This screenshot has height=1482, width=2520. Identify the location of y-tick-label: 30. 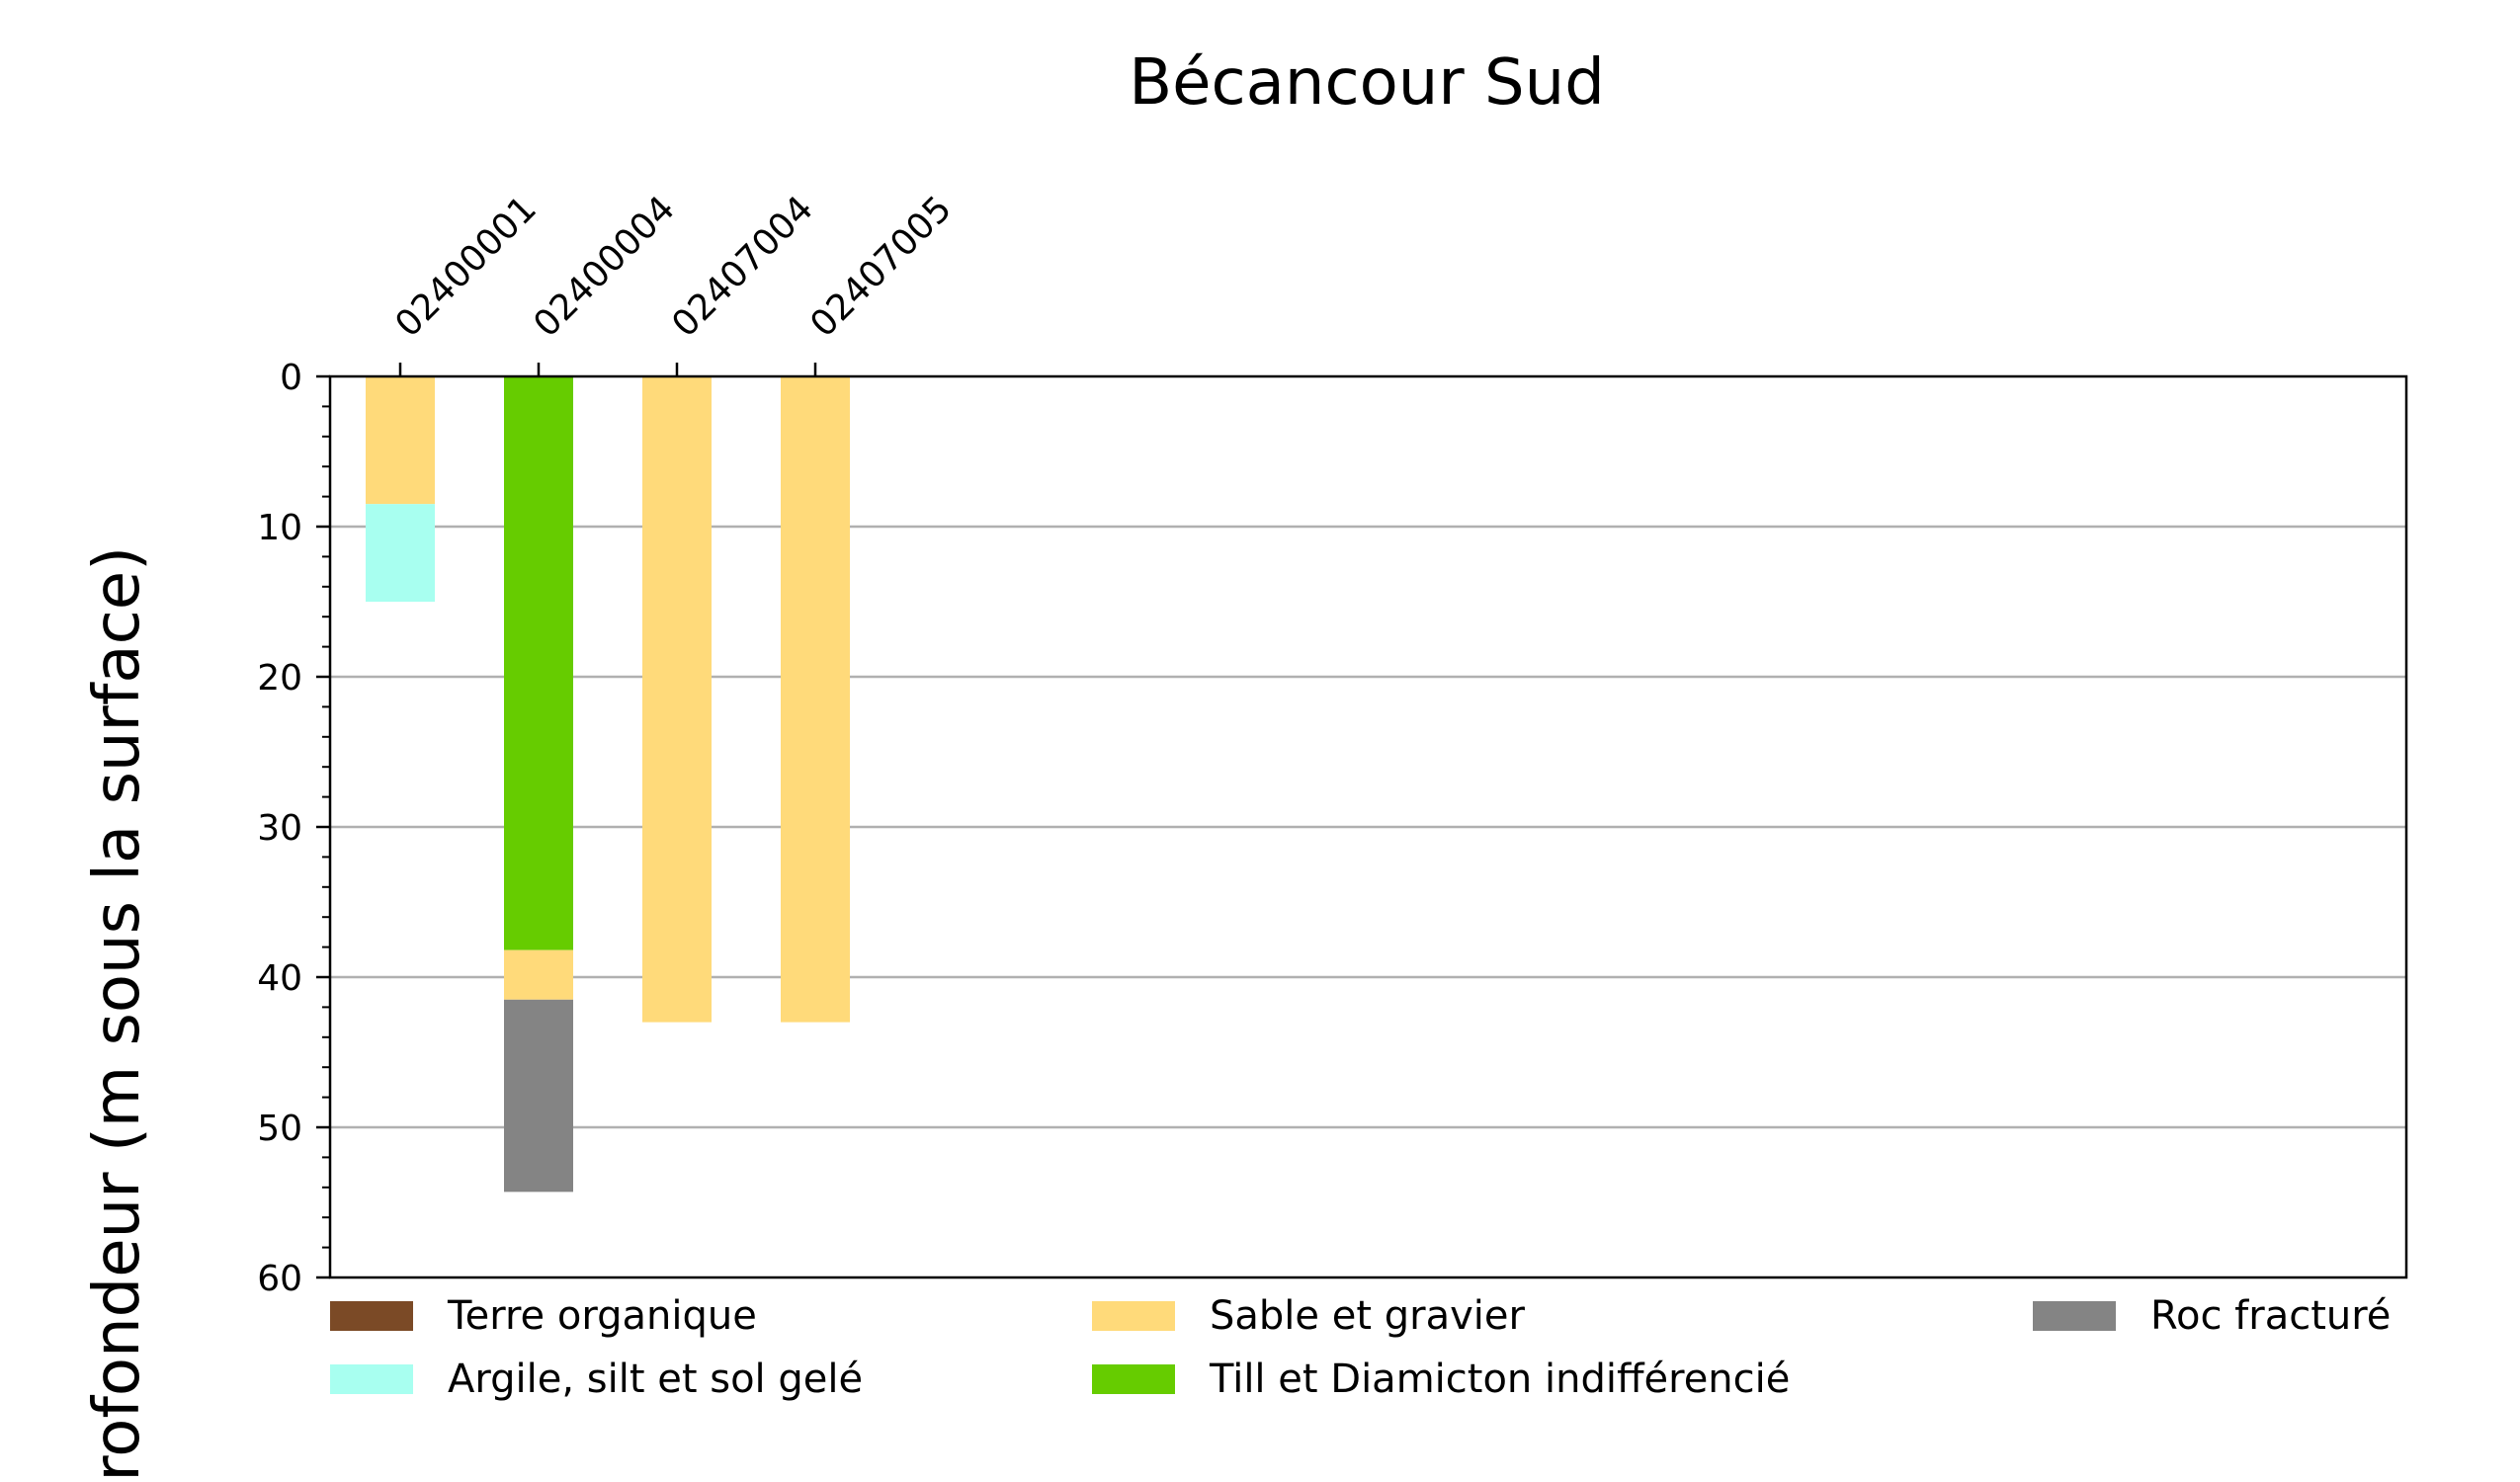
(279, 828).